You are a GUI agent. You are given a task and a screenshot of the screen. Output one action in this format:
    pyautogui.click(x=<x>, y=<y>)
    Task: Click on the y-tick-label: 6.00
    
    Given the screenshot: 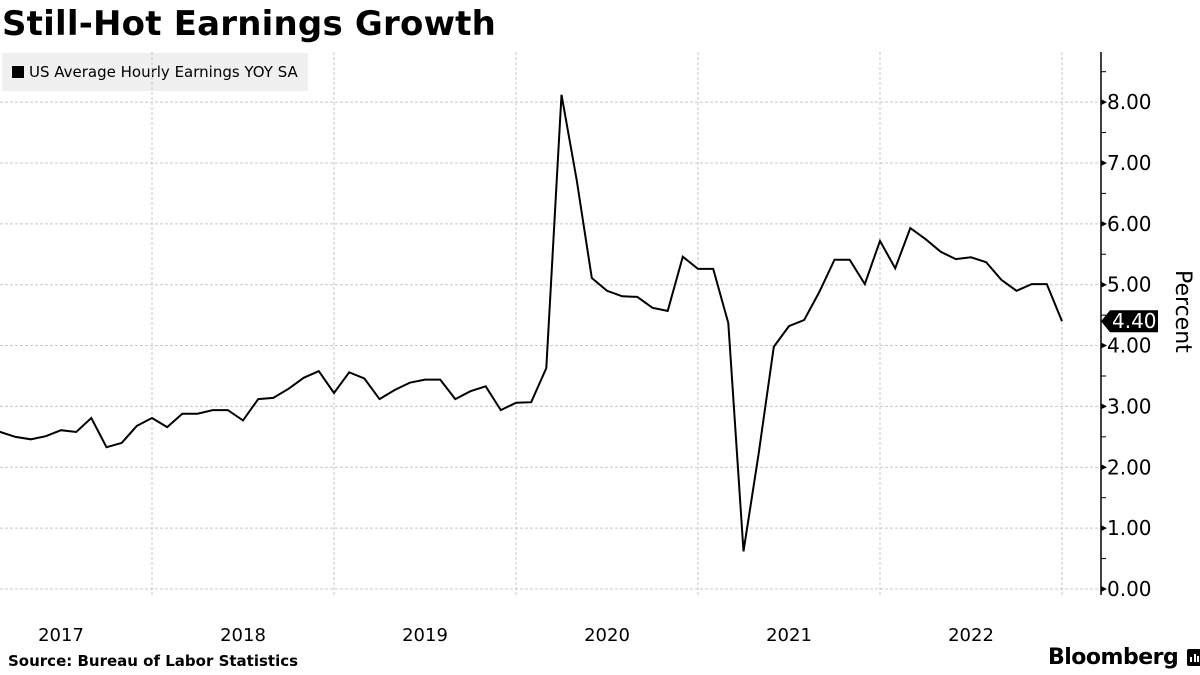 What is the action you would take?
    pyautogui.click(x=1129, y=224)
    